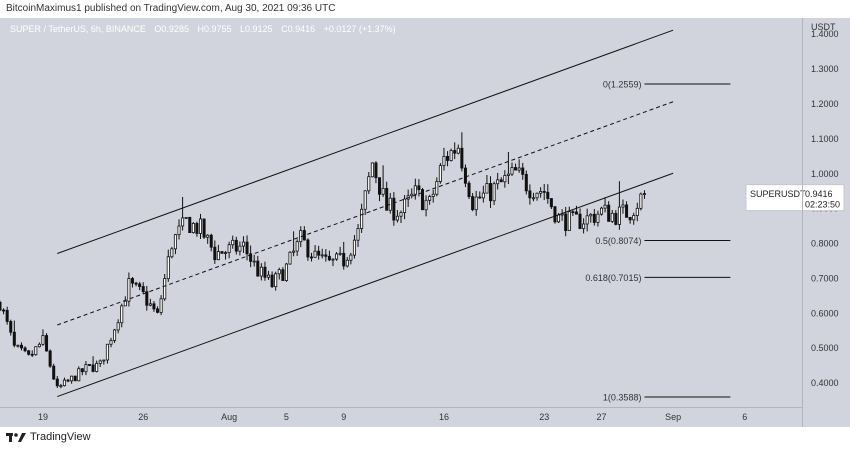 This screenshot has width=850, height=449. What do you see at coordinates (284, 29) in the screenshot?
I see `legend-close-label: C` at bounding box center [284, 29].